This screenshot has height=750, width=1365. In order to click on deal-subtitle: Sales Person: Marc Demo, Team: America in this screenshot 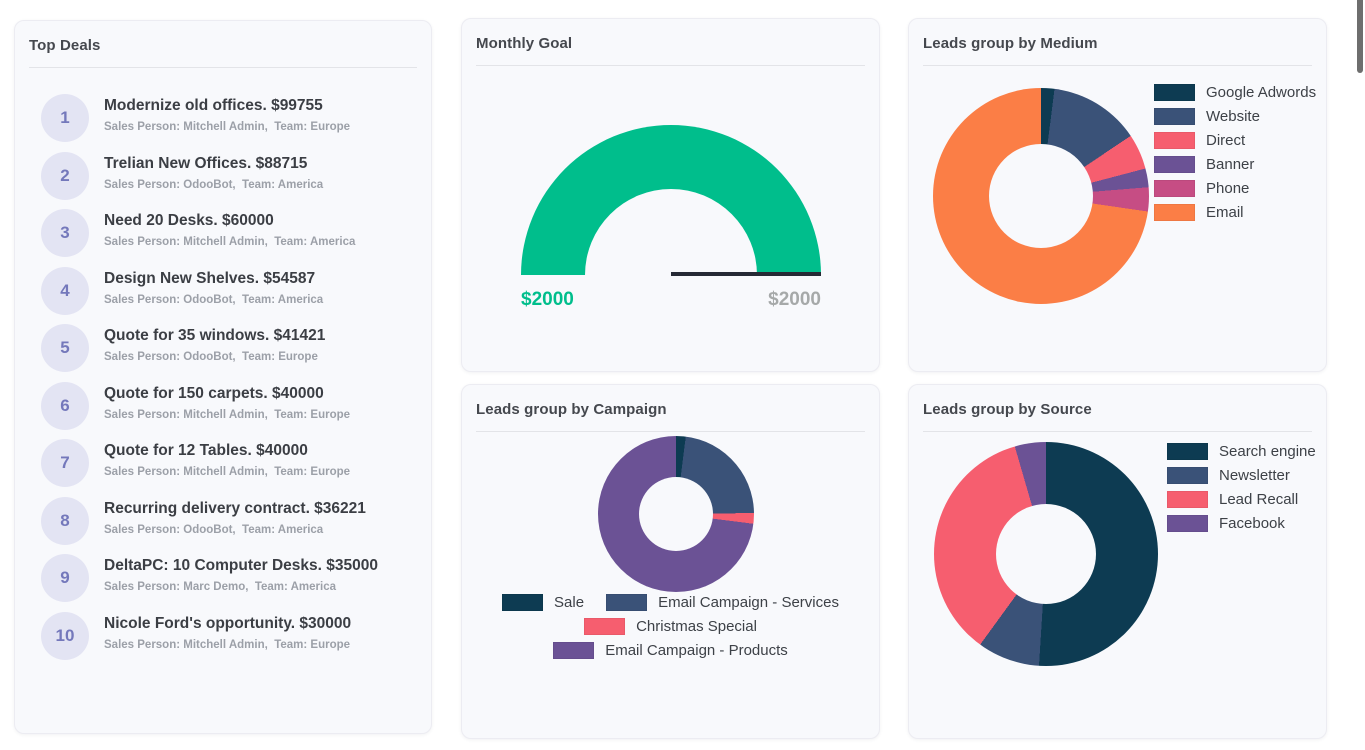, I will do `click(220, 587)`.